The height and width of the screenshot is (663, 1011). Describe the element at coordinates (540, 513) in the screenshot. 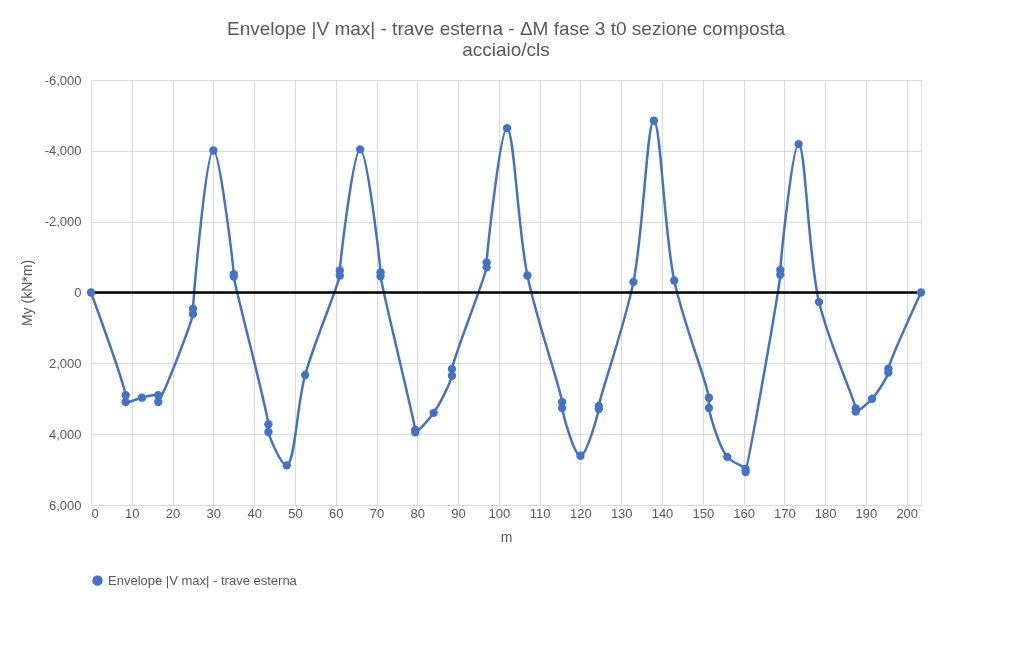

I see `x-tick-label: 110` at that location.